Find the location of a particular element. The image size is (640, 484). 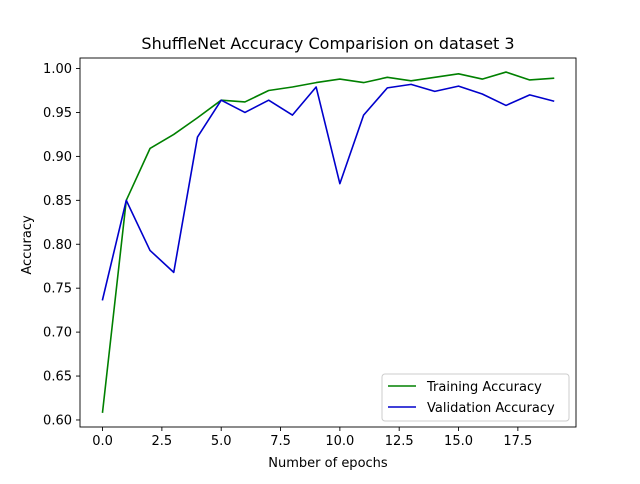

x-axis-label: Number of epochs is located at coordinates (328, 463).